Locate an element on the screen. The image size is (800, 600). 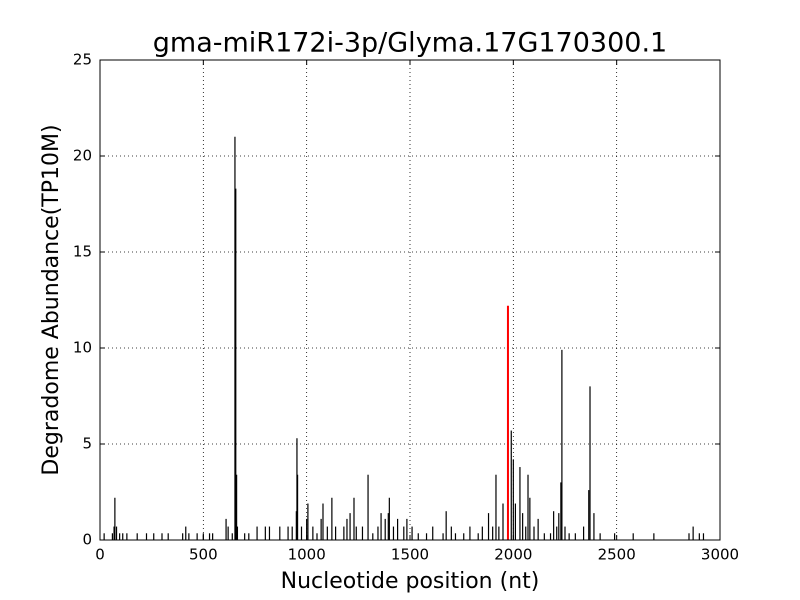
y-tick-label: 15 is located at coordinates (82, 252).